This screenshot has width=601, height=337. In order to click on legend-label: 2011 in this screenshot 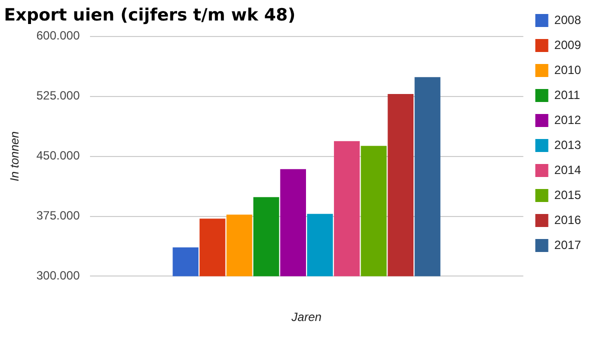, I will do `click(567, 95)`.